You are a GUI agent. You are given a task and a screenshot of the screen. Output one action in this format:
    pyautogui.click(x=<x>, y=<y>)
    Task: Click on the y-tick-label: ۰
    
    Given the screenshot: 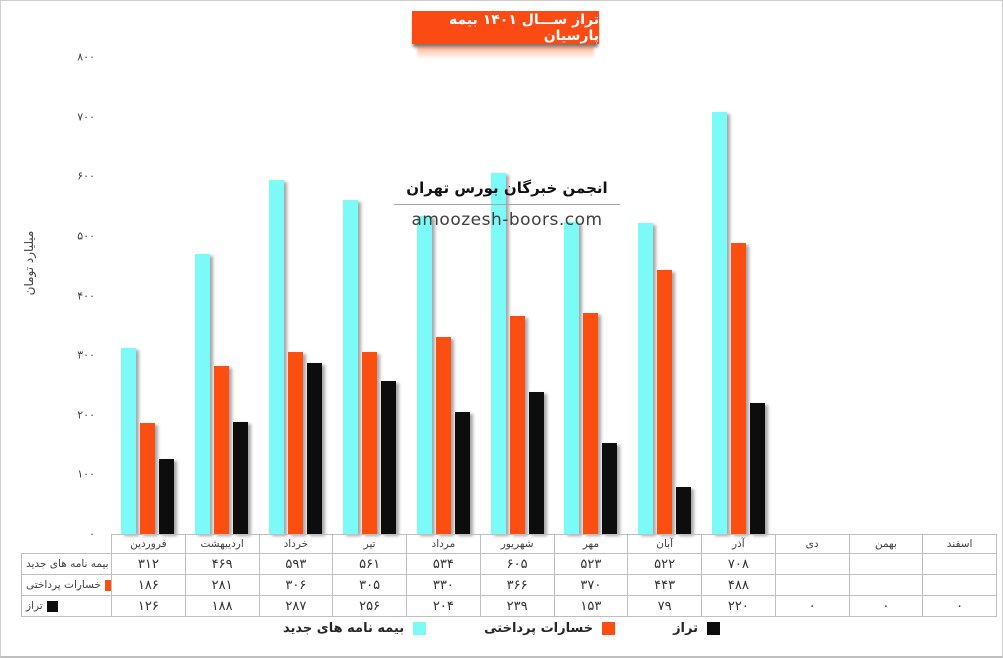 What is the action you would take?
    pyautogui.click(x=92, y=534)
    